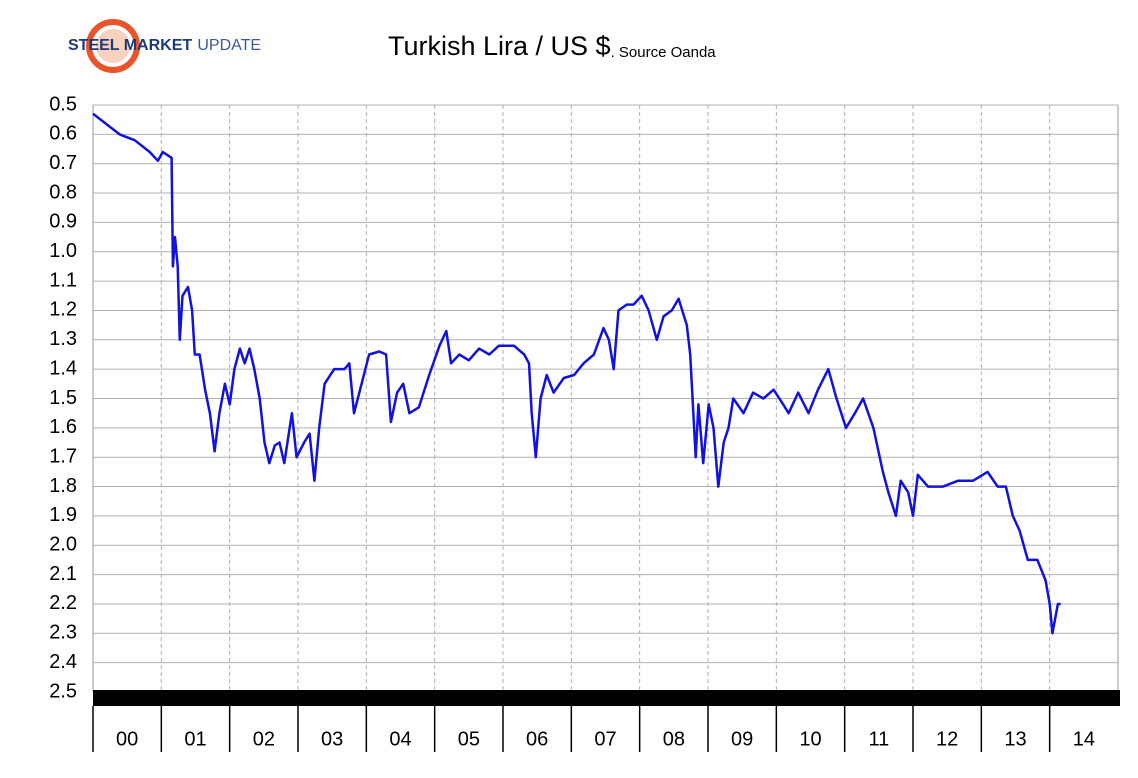 This screenshot has width=1138, height=778. What do you see at coordinates (264, 739) in the screenshot?
I see `x-tick-label: 02` at bounding box center [264, 739].